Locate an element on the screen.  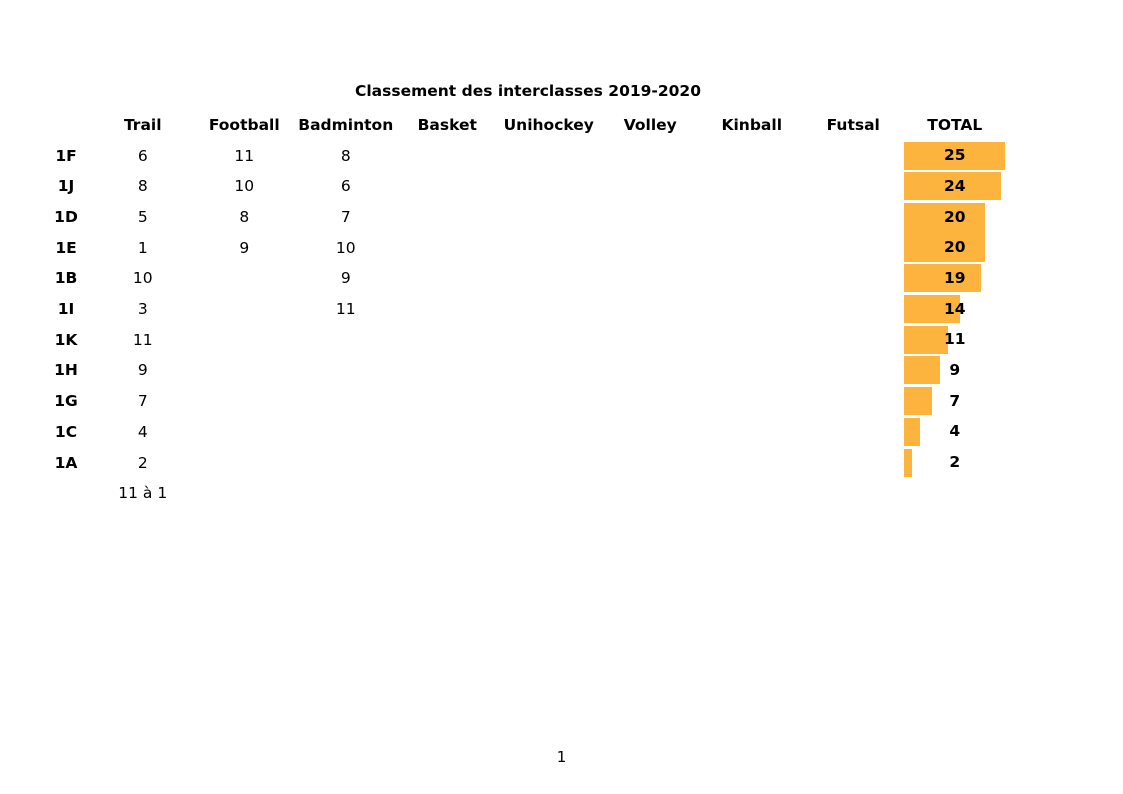
score-cell: 5 is located at coordinates (142, 217).